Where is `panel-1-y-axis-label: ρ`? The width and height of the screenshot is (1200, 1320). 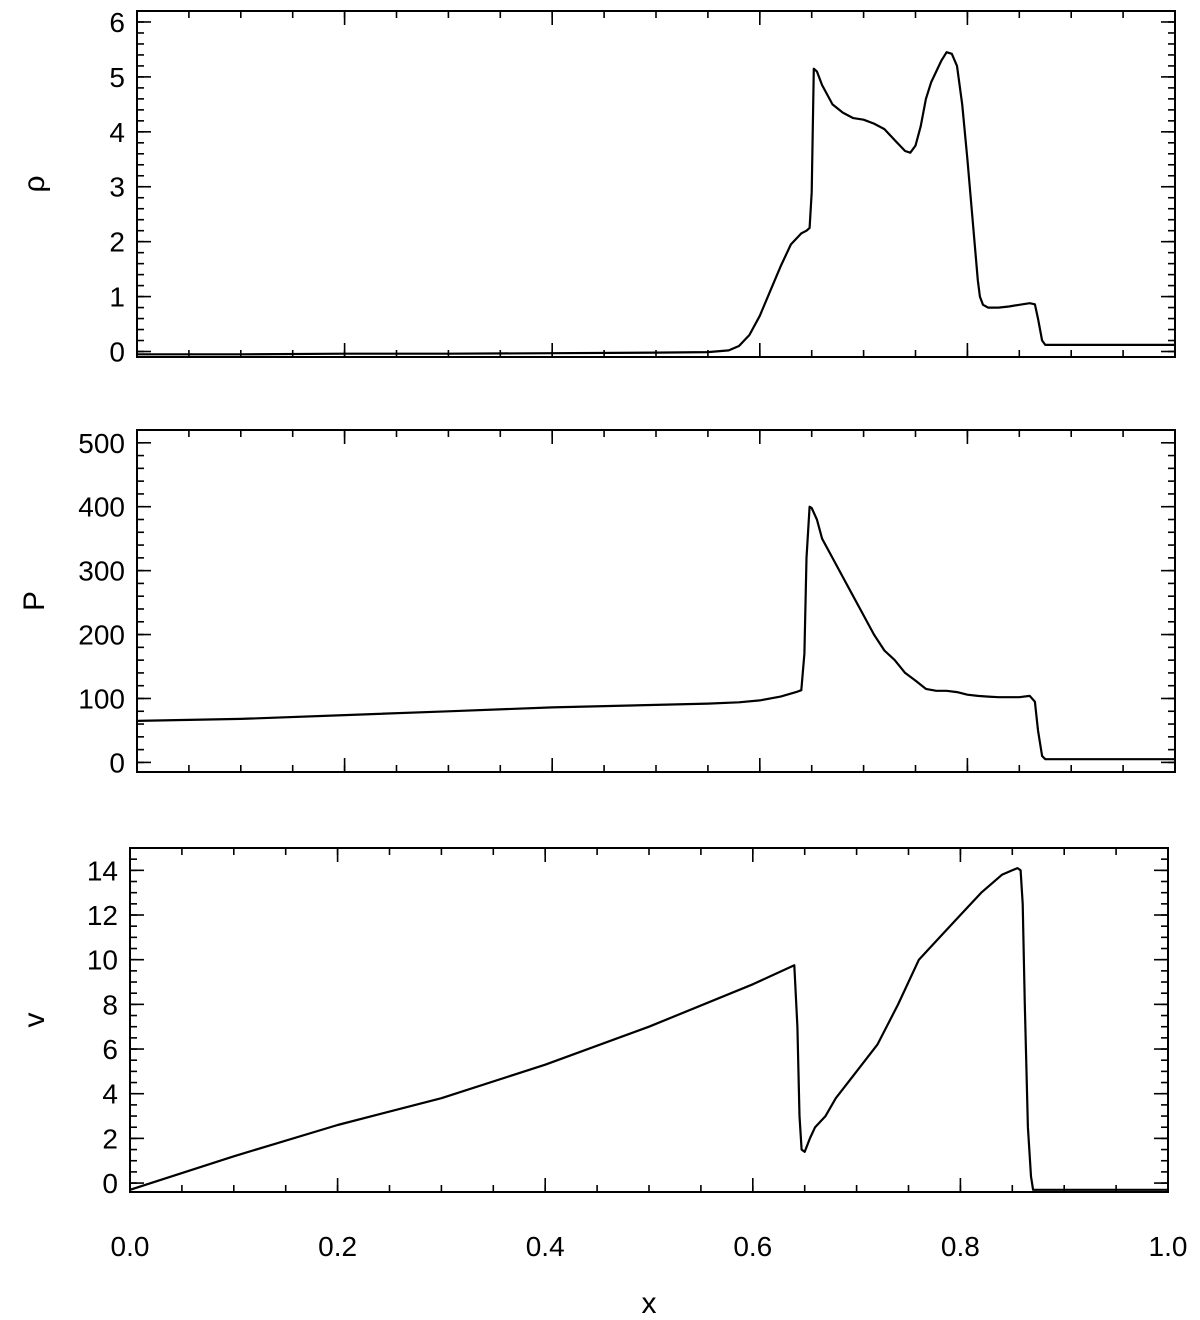 panel-1-y-axis-label: ρ is located at coordinates (34, 183).